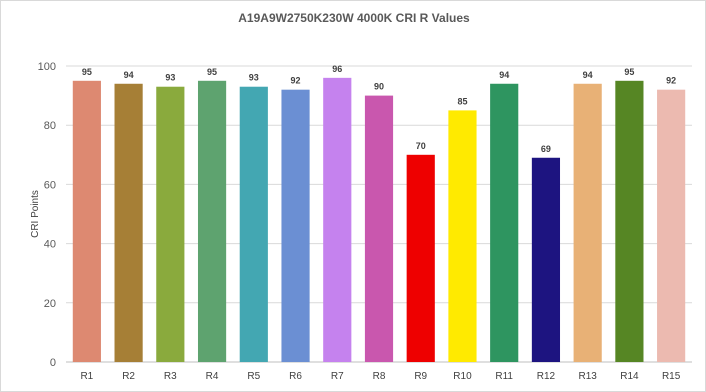 This screenshot has width=706, height=392. What do you see at coordinates (671, 226) in the screenshot?
I see `bar-r15` at bounding box center [671, 226].